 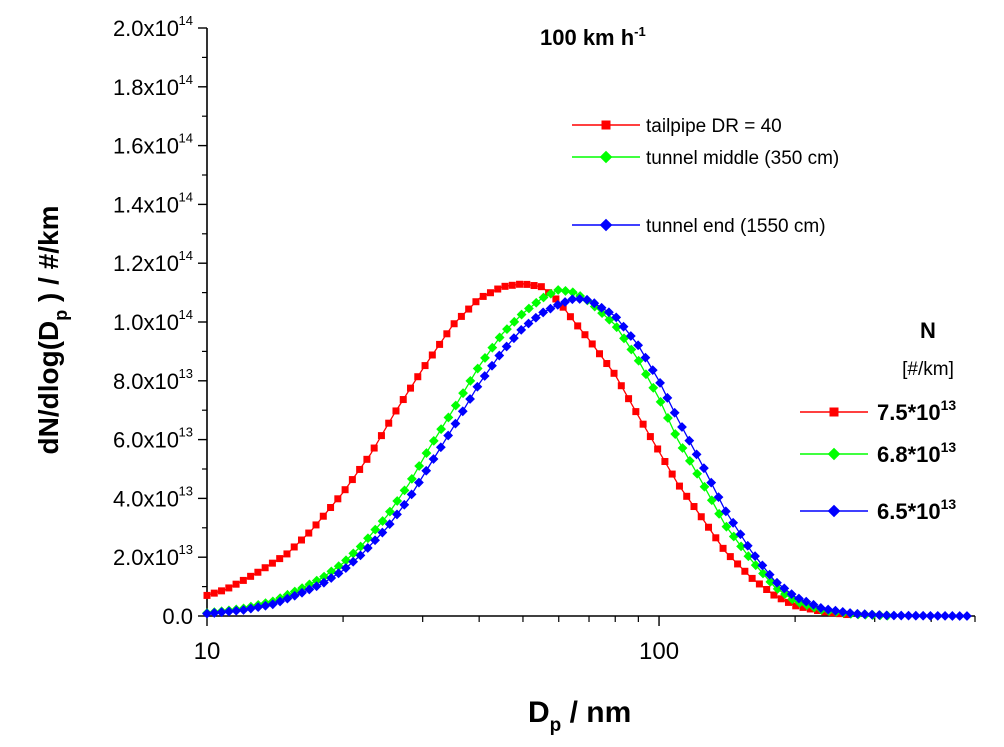 I want to click on legend-item: tailpipe DR = 40, so click(x=677, y=126).